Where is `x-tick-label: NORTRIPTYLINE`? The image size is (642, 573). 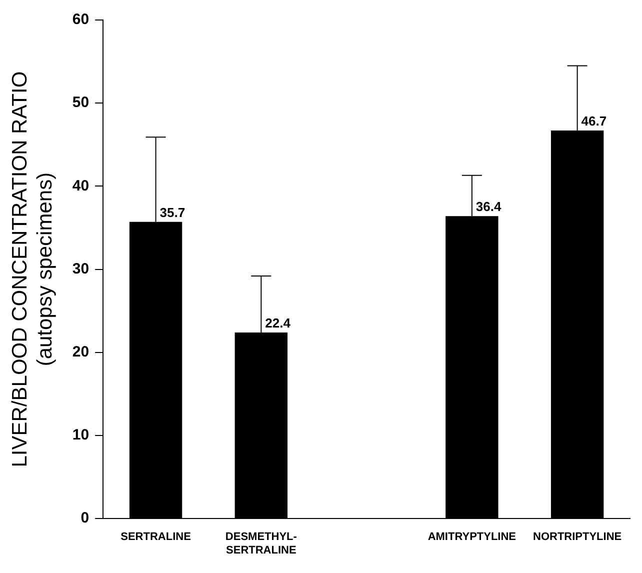 x-tick-label: NORTRIPTYLINE is located at coordinates (577, 537).